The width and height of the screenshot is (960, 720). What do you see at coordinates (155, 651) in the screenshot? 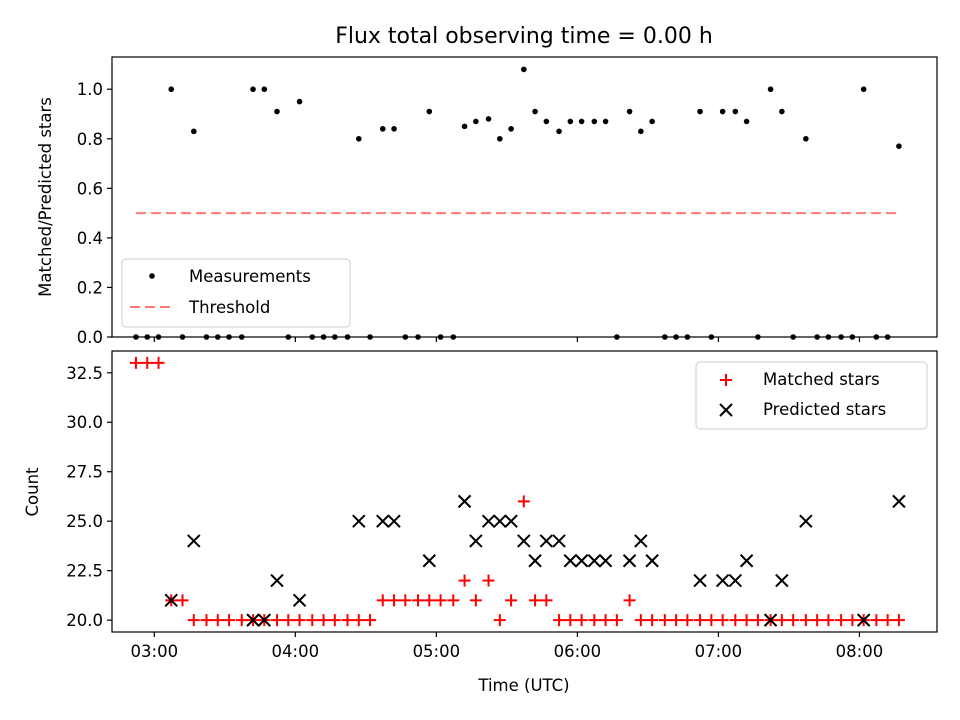
I see `time-xtick-label: 03:00` at bounding box center [155, 651].